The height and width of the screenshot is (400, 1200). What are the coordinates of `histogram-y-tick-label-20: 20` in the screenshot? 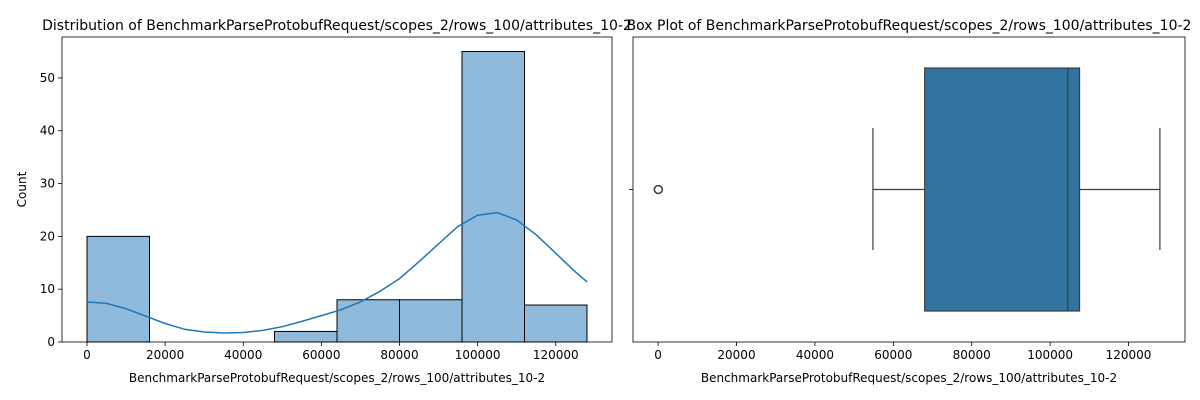 It's located at (47, 236).